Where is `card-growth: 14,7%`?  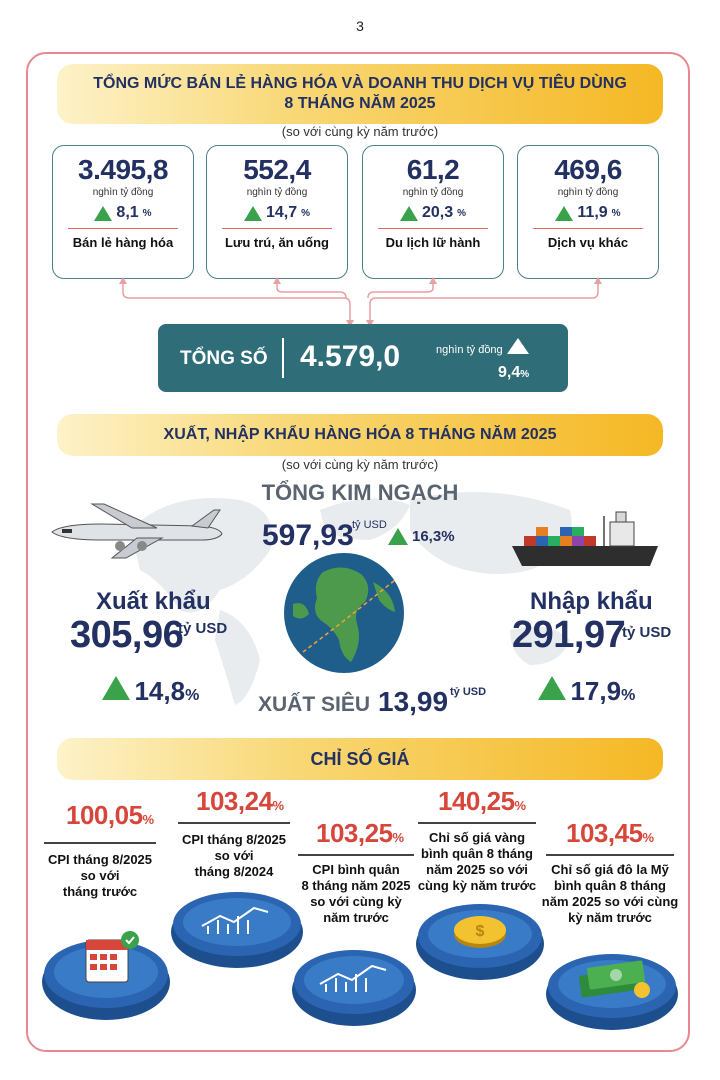 card-growth: 14,7% is located at coordinates (277, 213).